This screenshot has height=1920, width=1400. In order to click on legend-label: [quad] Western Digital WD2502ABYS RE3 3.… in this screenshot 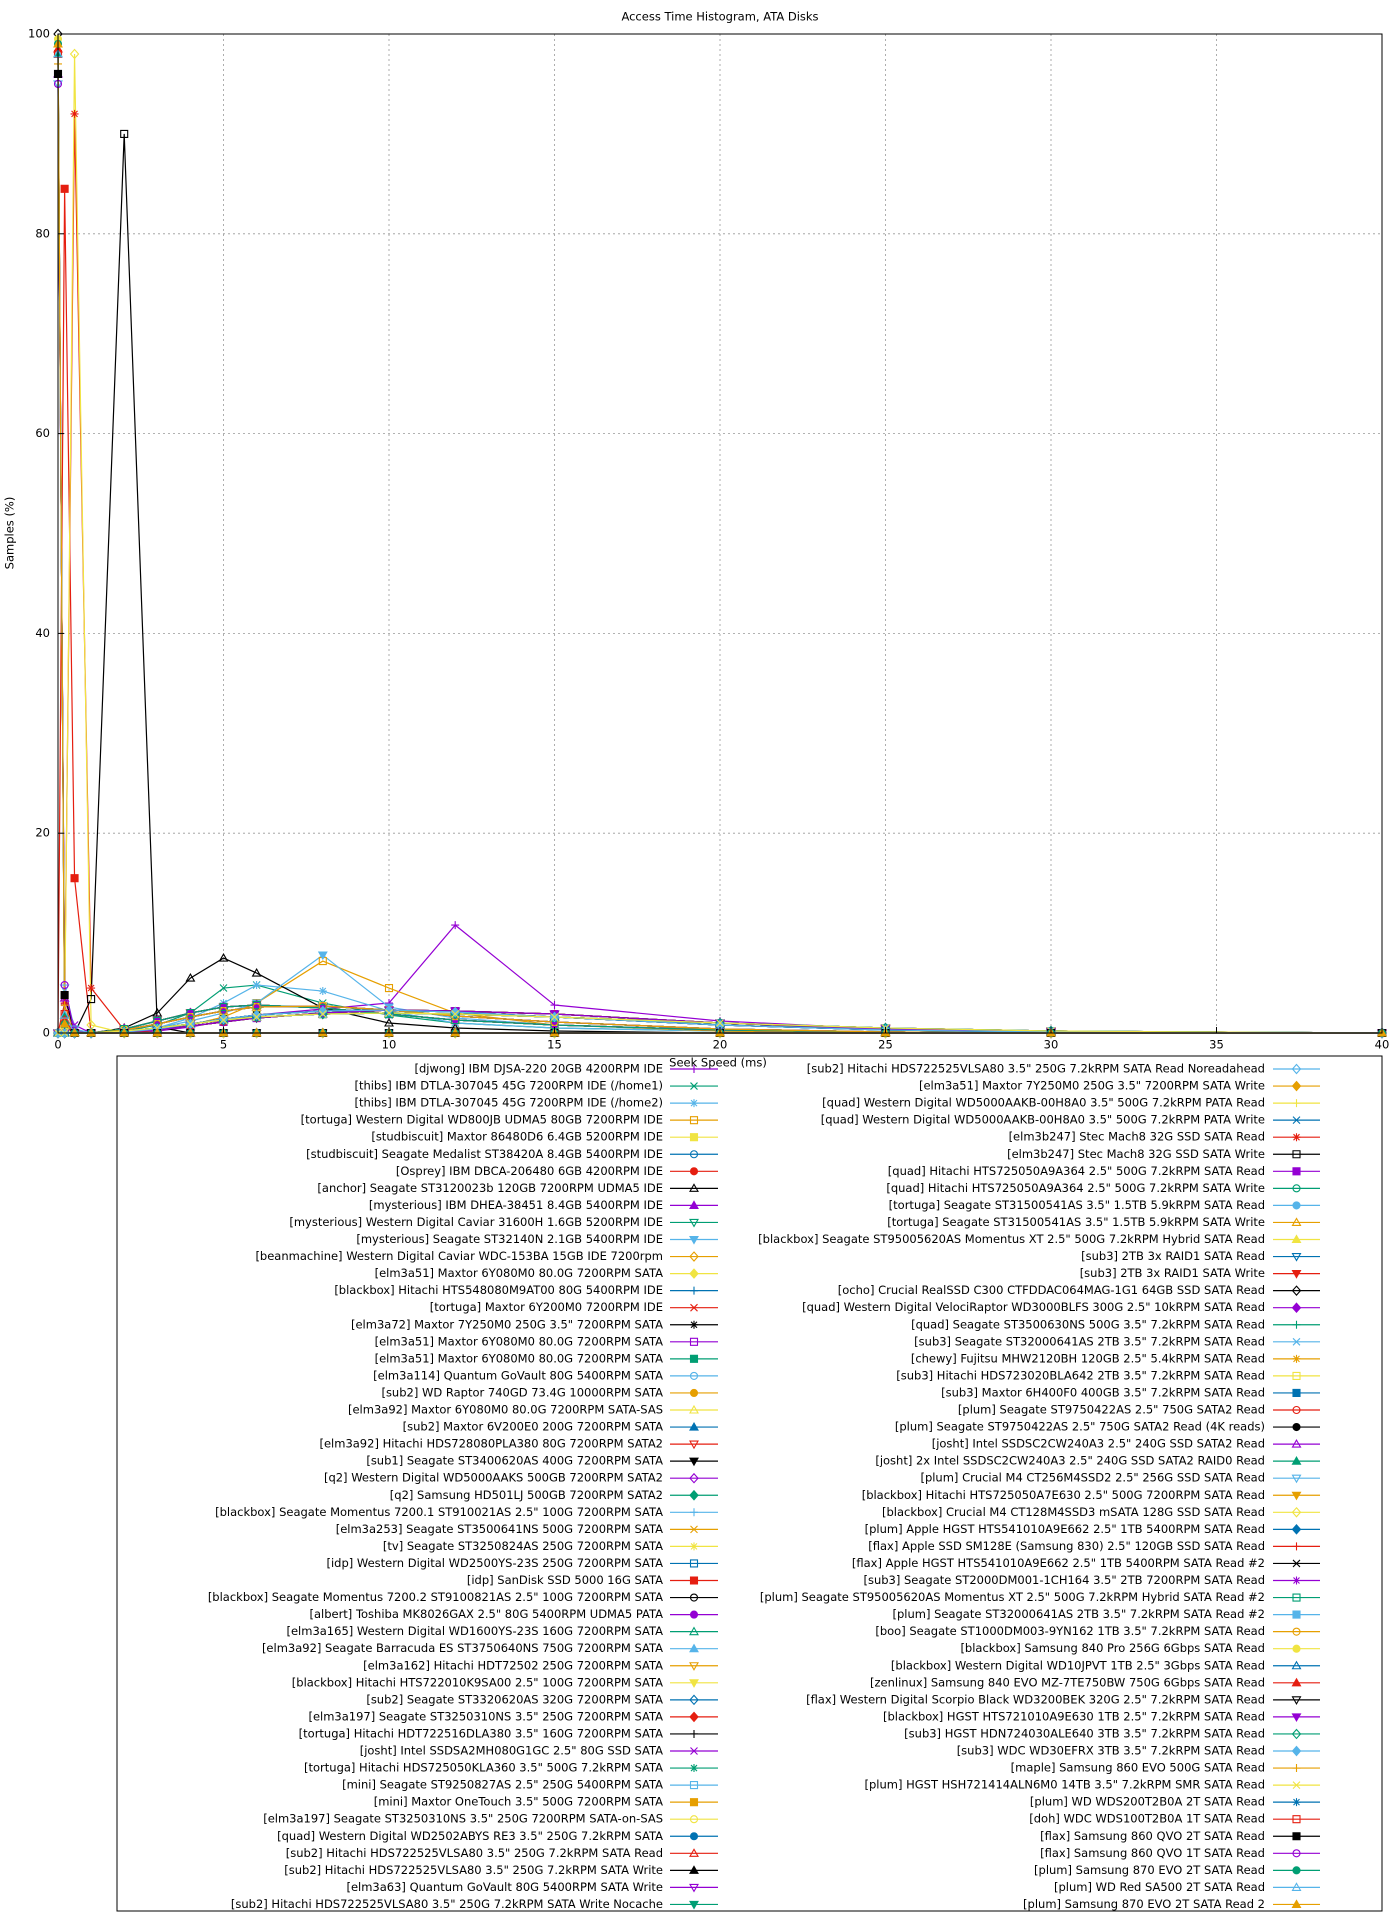, I will do `click(470, 1836)`.